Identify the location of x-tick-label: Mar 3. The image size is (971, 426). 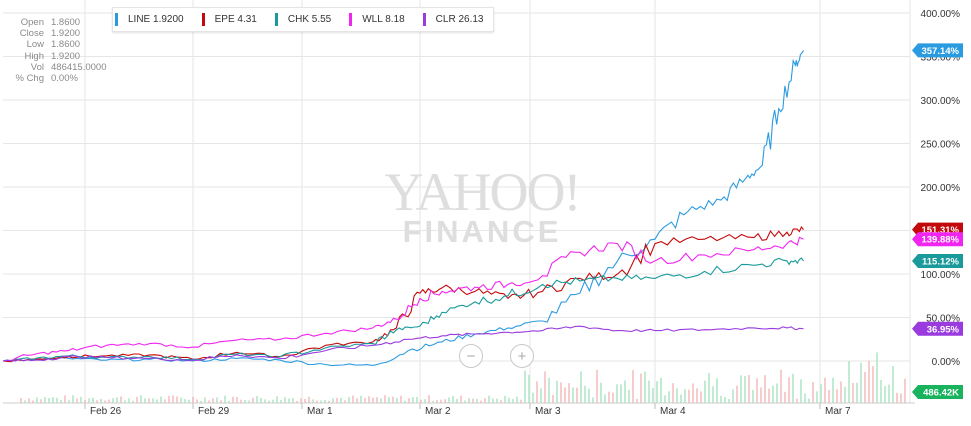
(548, 411).